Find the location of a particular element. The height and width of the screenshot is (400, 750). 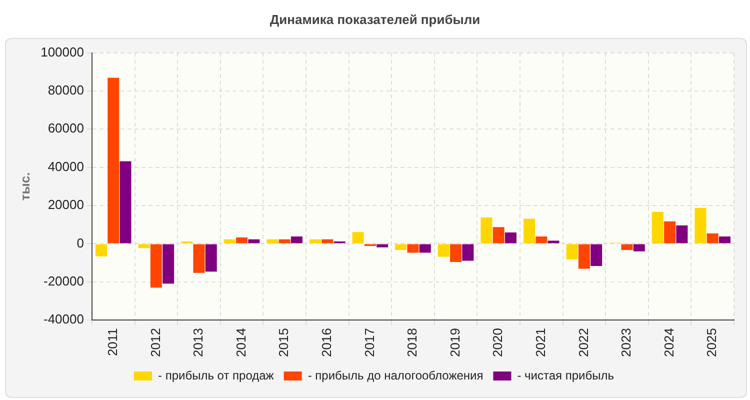

y-tick-label: 80000 is located at coordinates (66, 90).